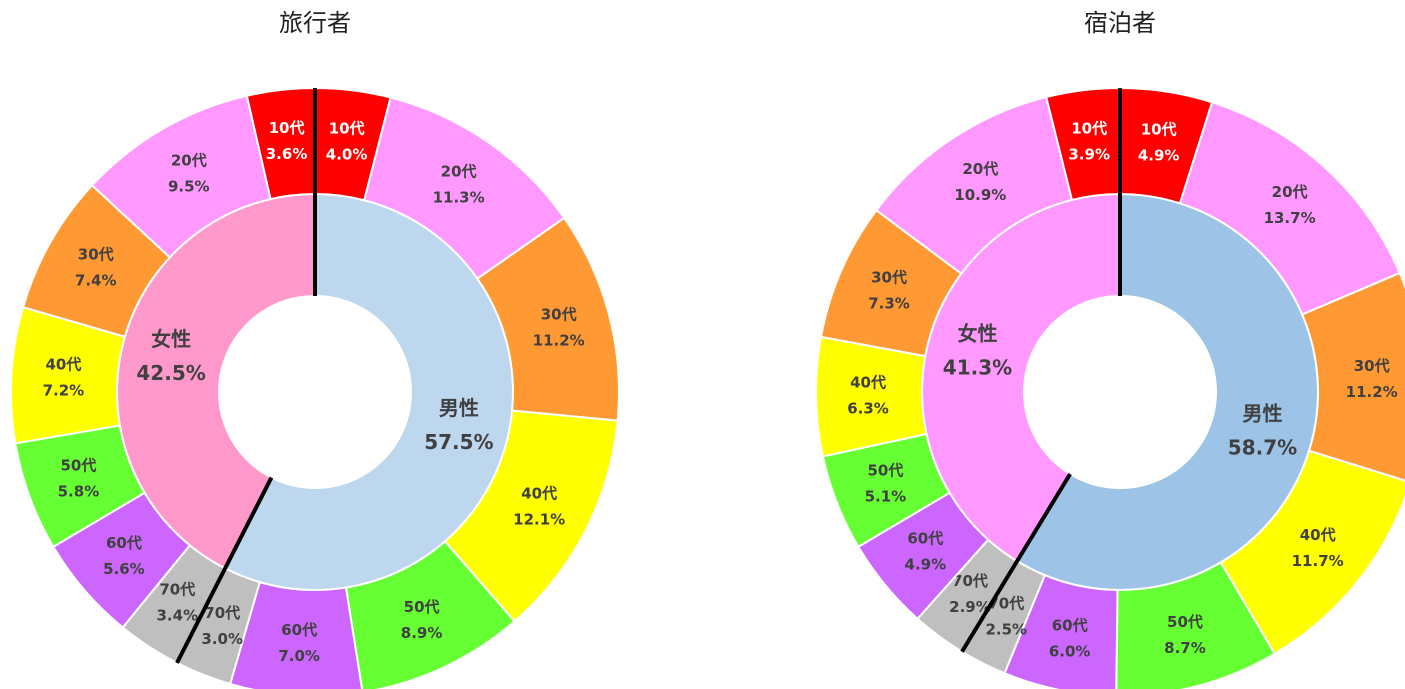 Image resolution: width=1405 pixels, height=689 pixels. What do you see at coordinates (539, 520) in the screenshot?
I see `segment-value: 12.1%` at bounding box center [539, 520].